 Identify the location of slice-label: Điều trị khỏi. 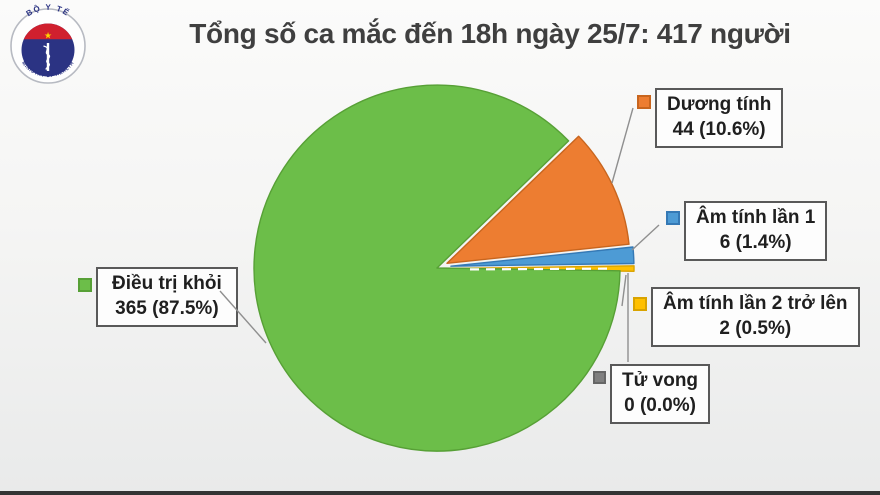
(167, 283).